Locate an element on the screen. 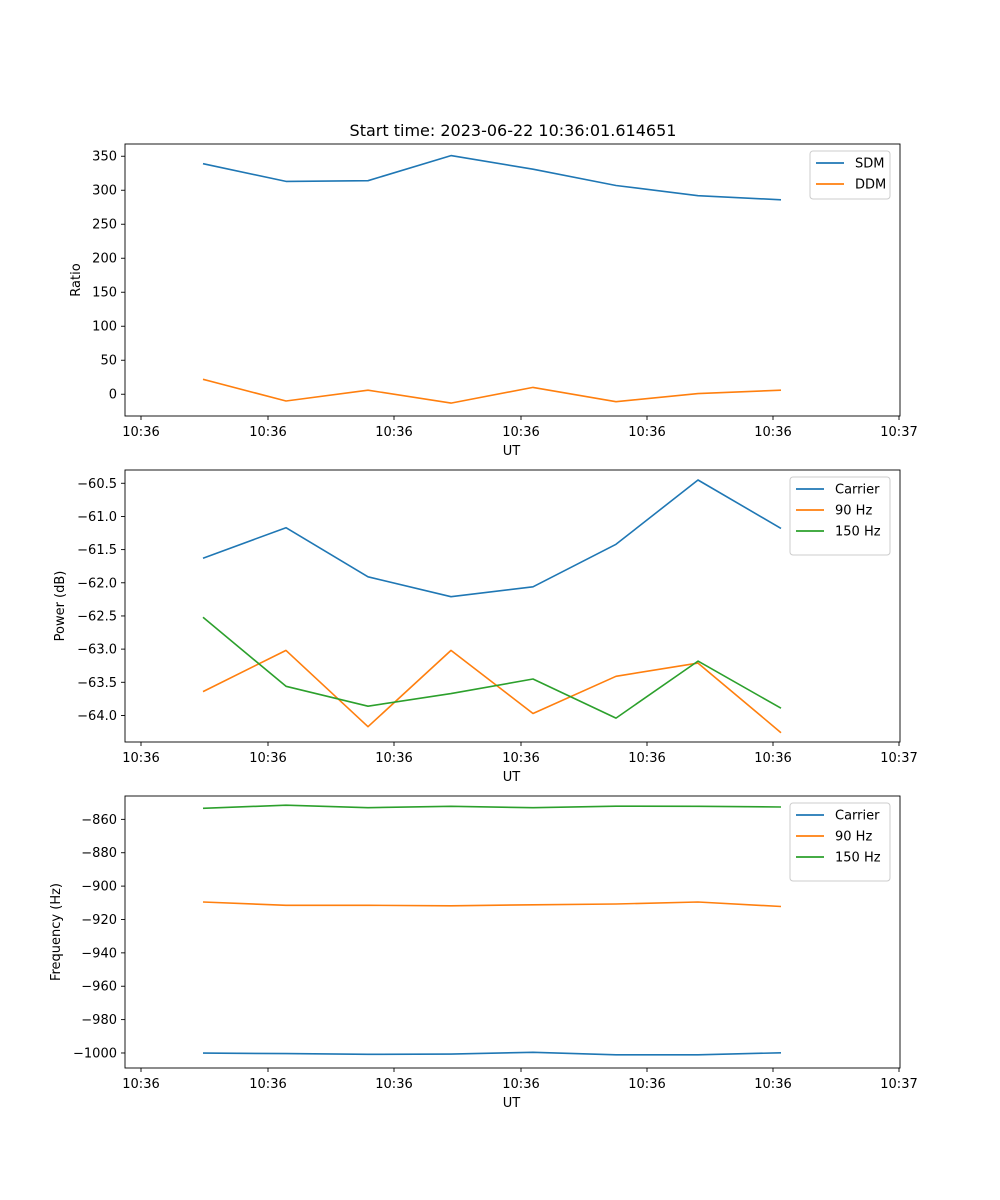 The height and width of the screenshot is (1200, 1000). y-tick-label: −62.5 is located at coordinates (97, 616).